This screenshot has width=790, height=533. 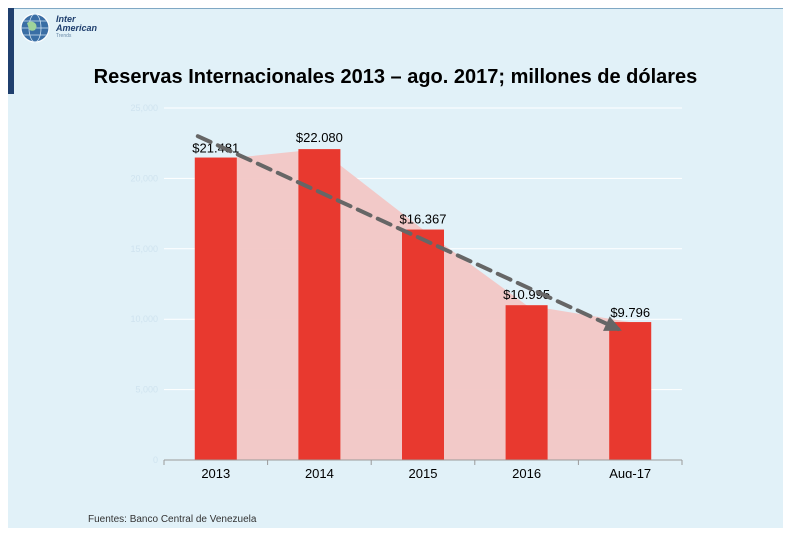 What do you see at coordinates (319, 305) in the screenshot?
I see `bar-2014` at bounding box center [319, 305].